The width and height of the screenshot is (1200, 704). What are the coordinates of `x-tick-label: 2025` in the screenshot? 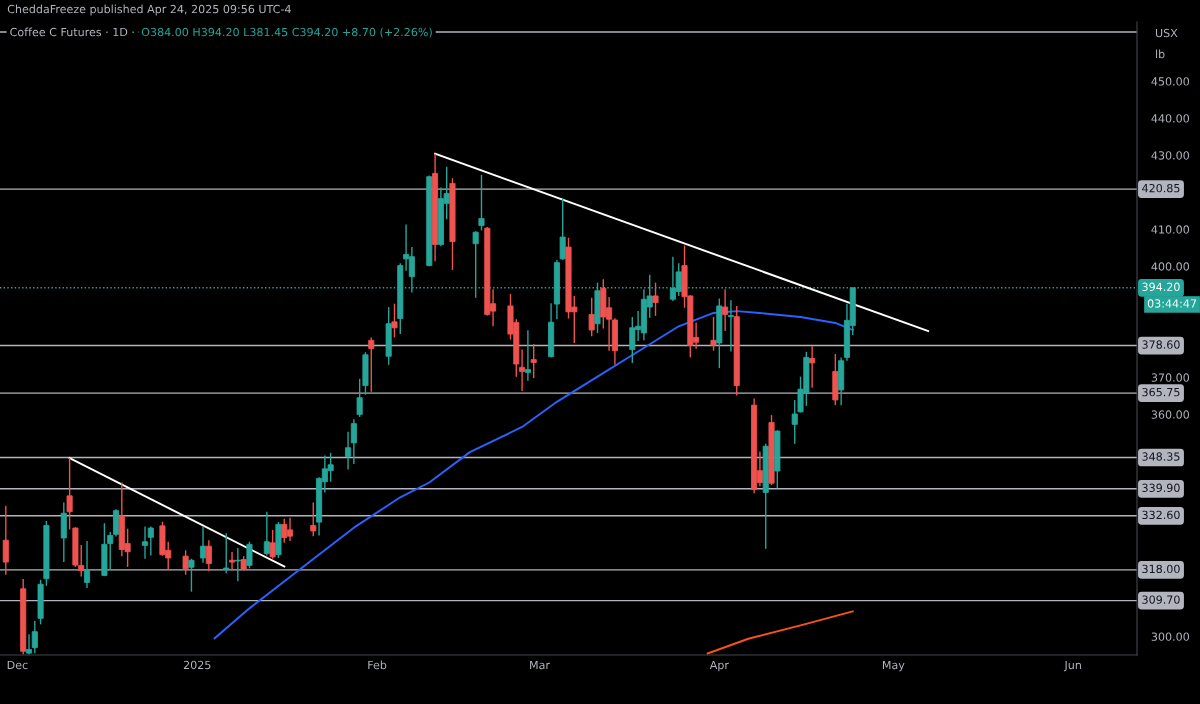 It's located at (197, 665).